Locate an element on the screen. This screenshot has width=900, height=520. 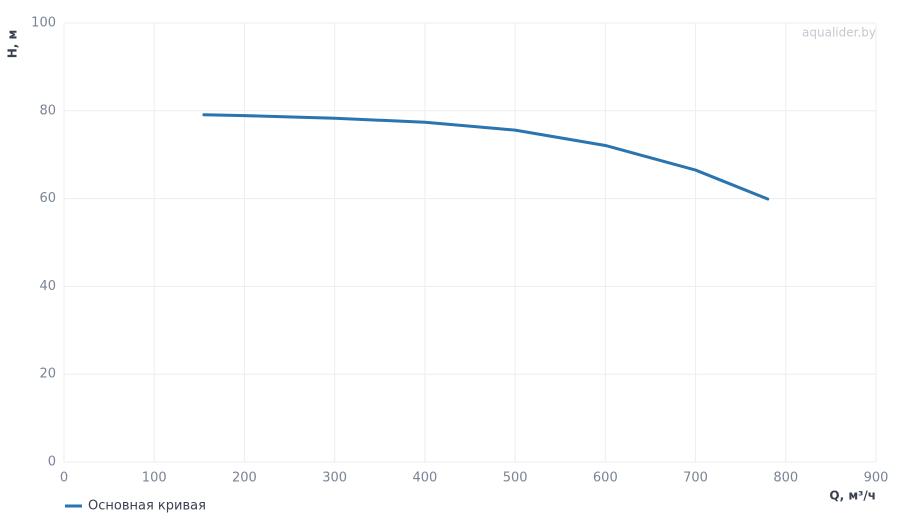
y-axis-title: H, м is located at coordinates (13, 44).